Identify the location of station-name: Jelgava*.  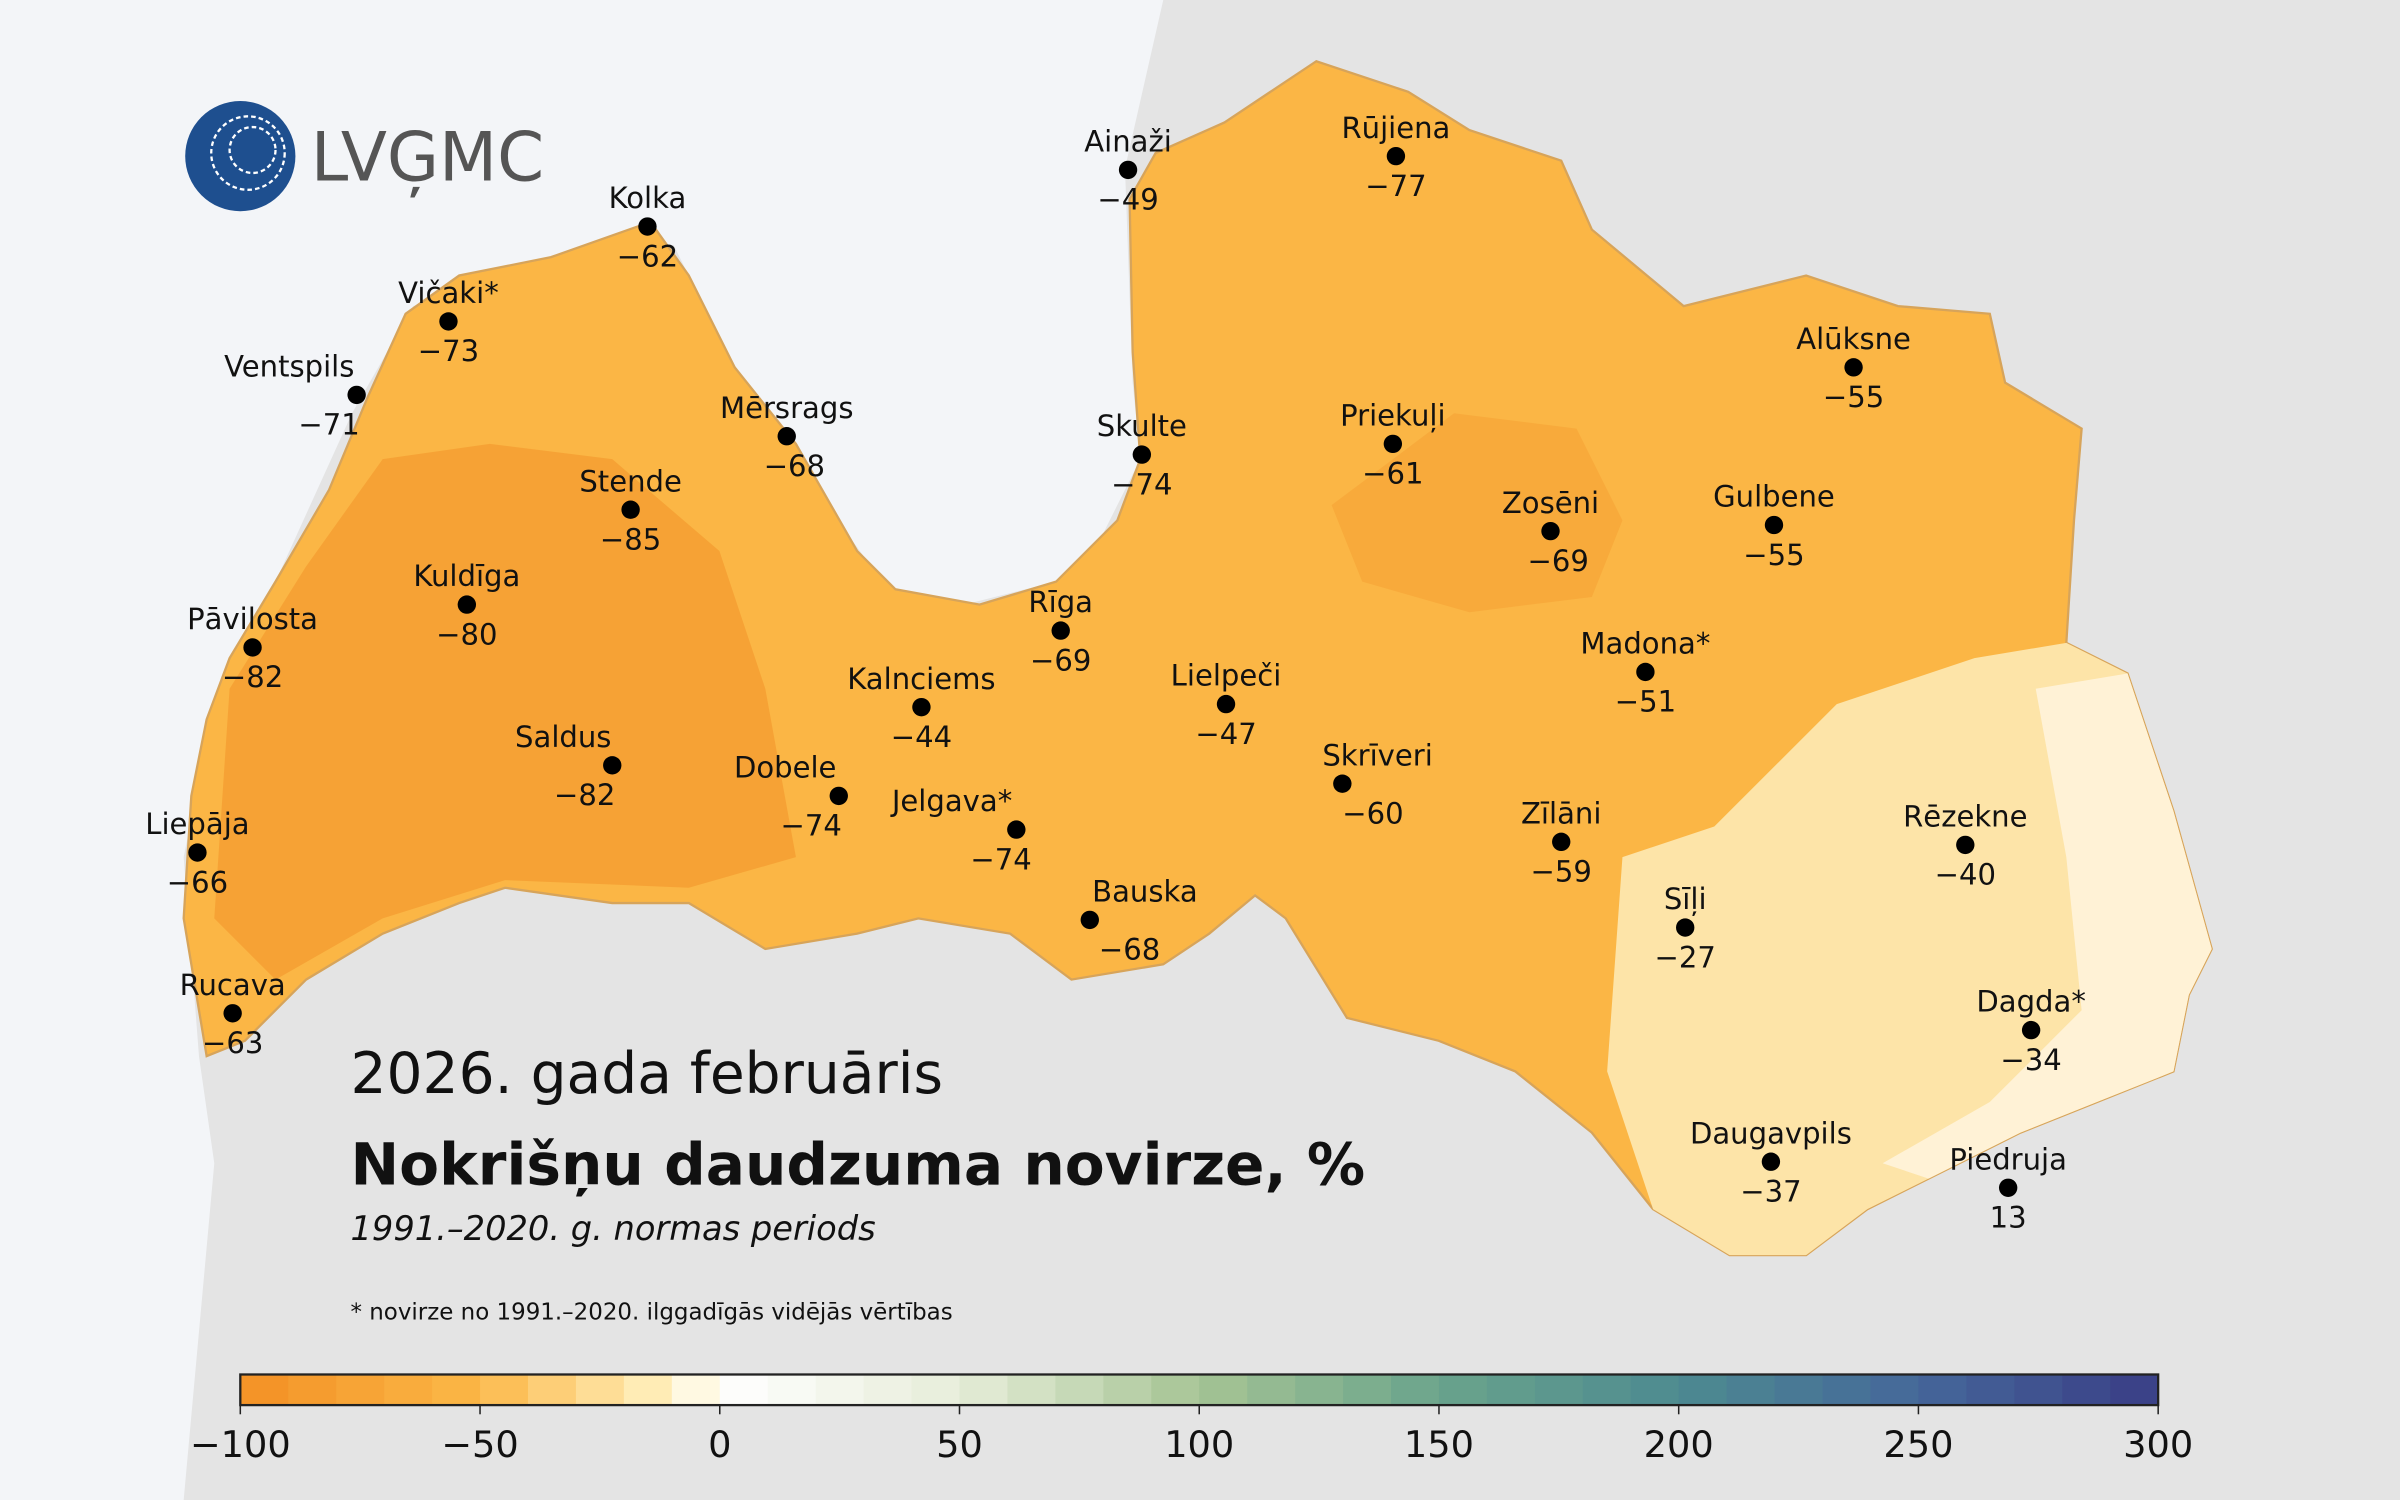
(951, 801).